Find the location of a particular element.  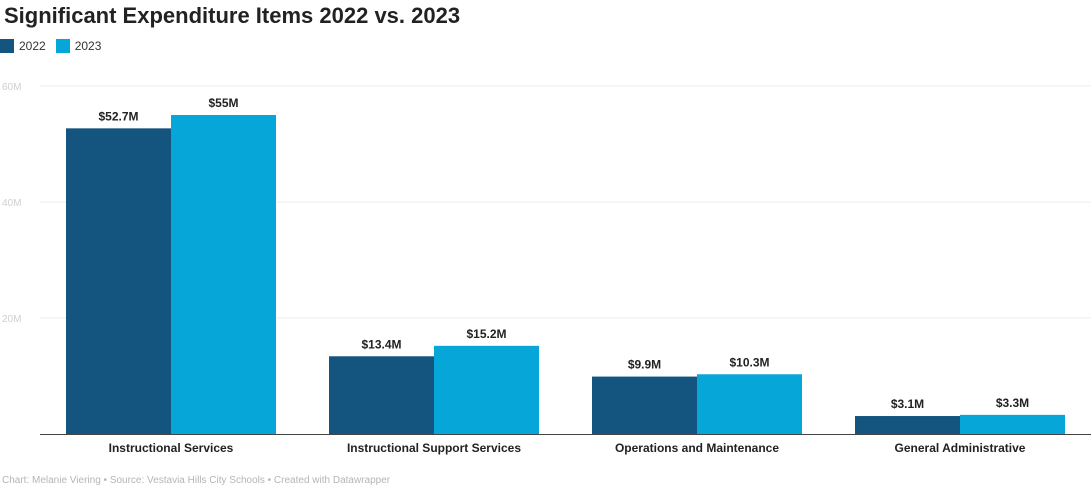

data-label: $15.2M is located at coordinates (486, 334).